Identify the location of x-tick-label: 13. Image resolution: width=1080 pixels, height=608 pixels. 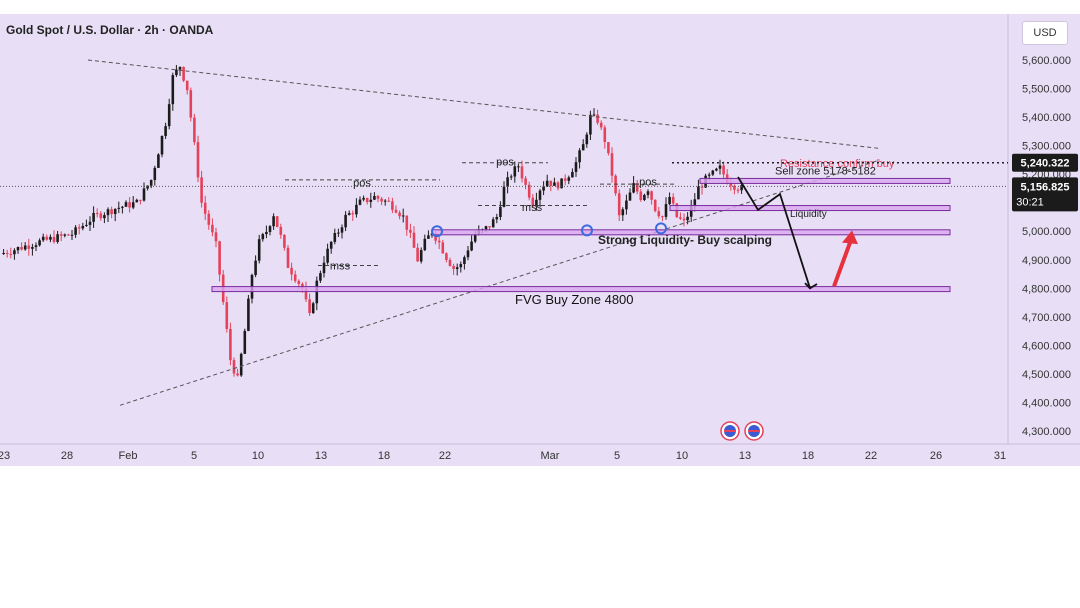
(321, 456).